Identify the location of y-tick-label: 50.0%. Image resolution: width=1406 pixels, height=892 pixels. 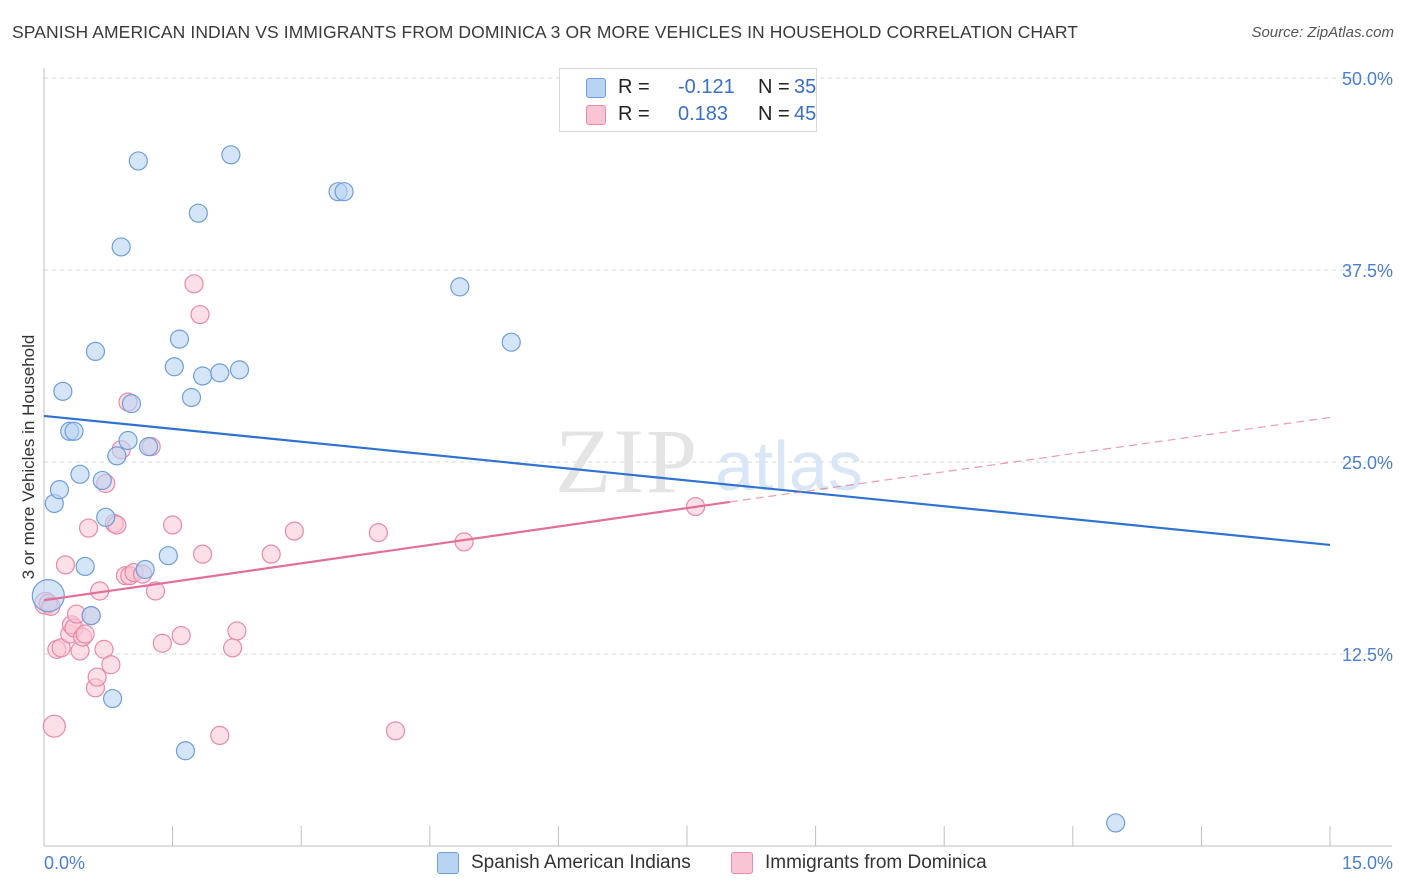
(1367, 79).